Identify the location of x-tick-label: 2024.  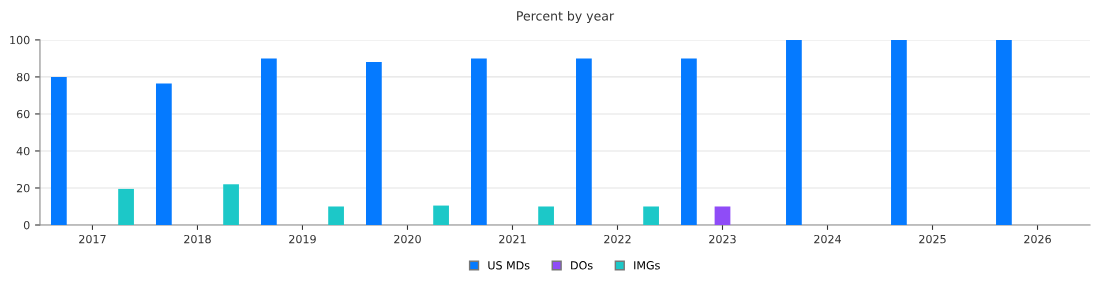
(828, 239).